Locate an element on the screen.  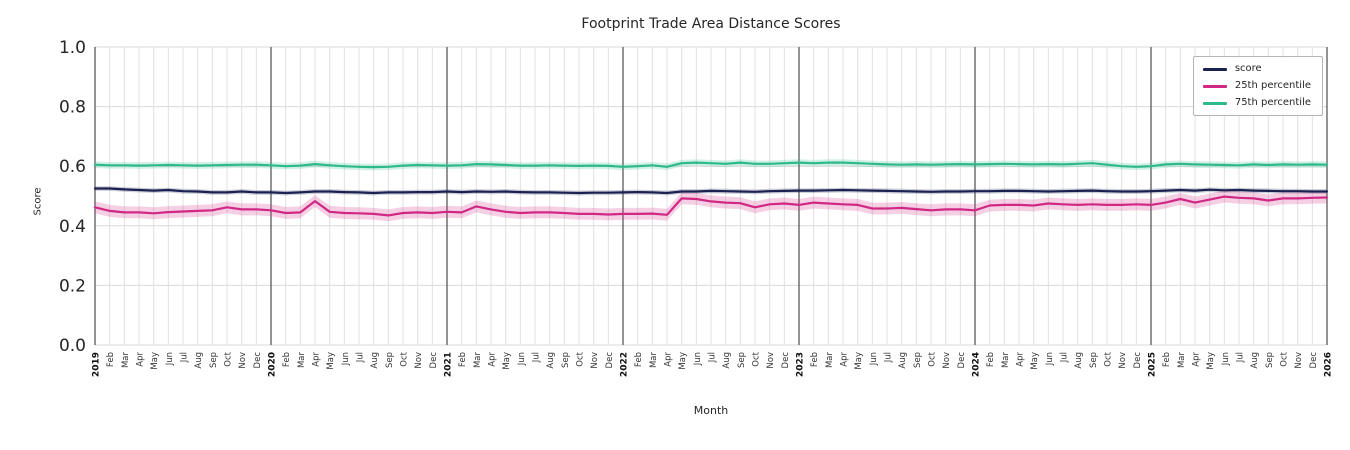
chart-title: Footprint Trade Area Distance Scores is located at coordinates (711, 24).